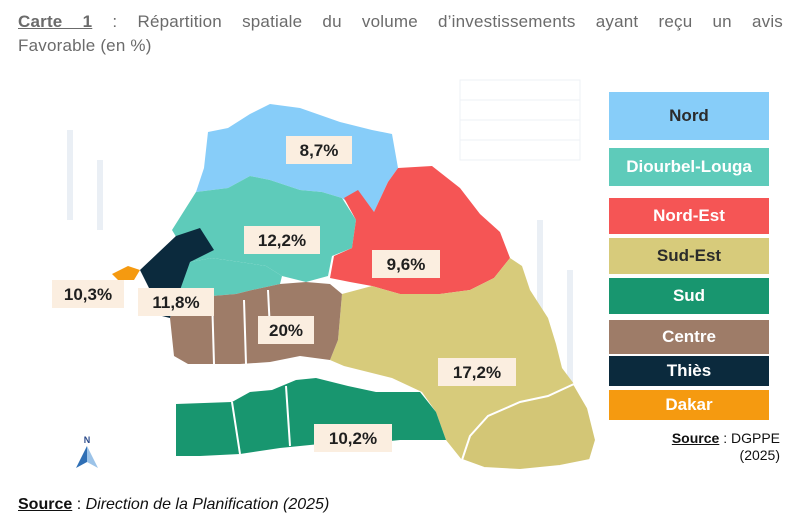 This screenshot has width=800, height=528. I want to click on svg-text: 10,3%, so click(88, 294).